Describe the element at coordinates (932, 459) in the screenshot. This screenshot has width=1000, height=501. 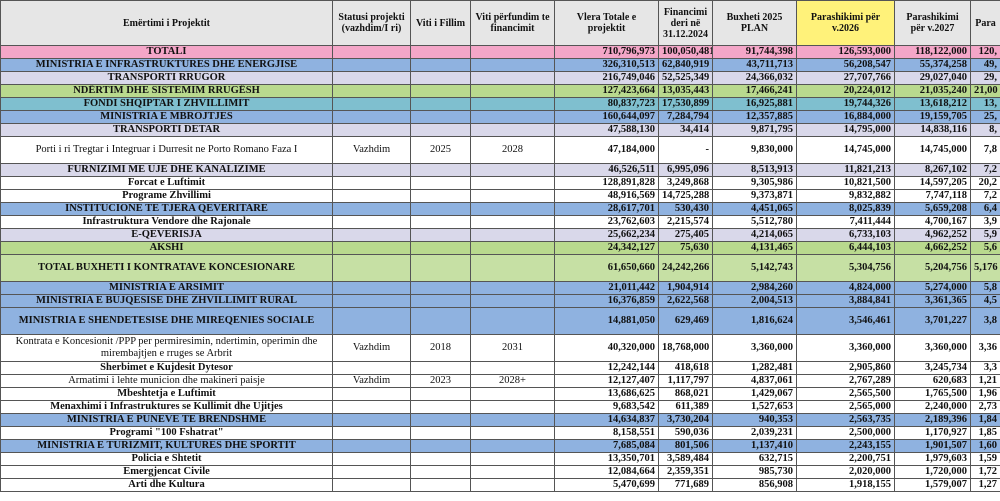
I see `amount: 1,979,603` at that location.